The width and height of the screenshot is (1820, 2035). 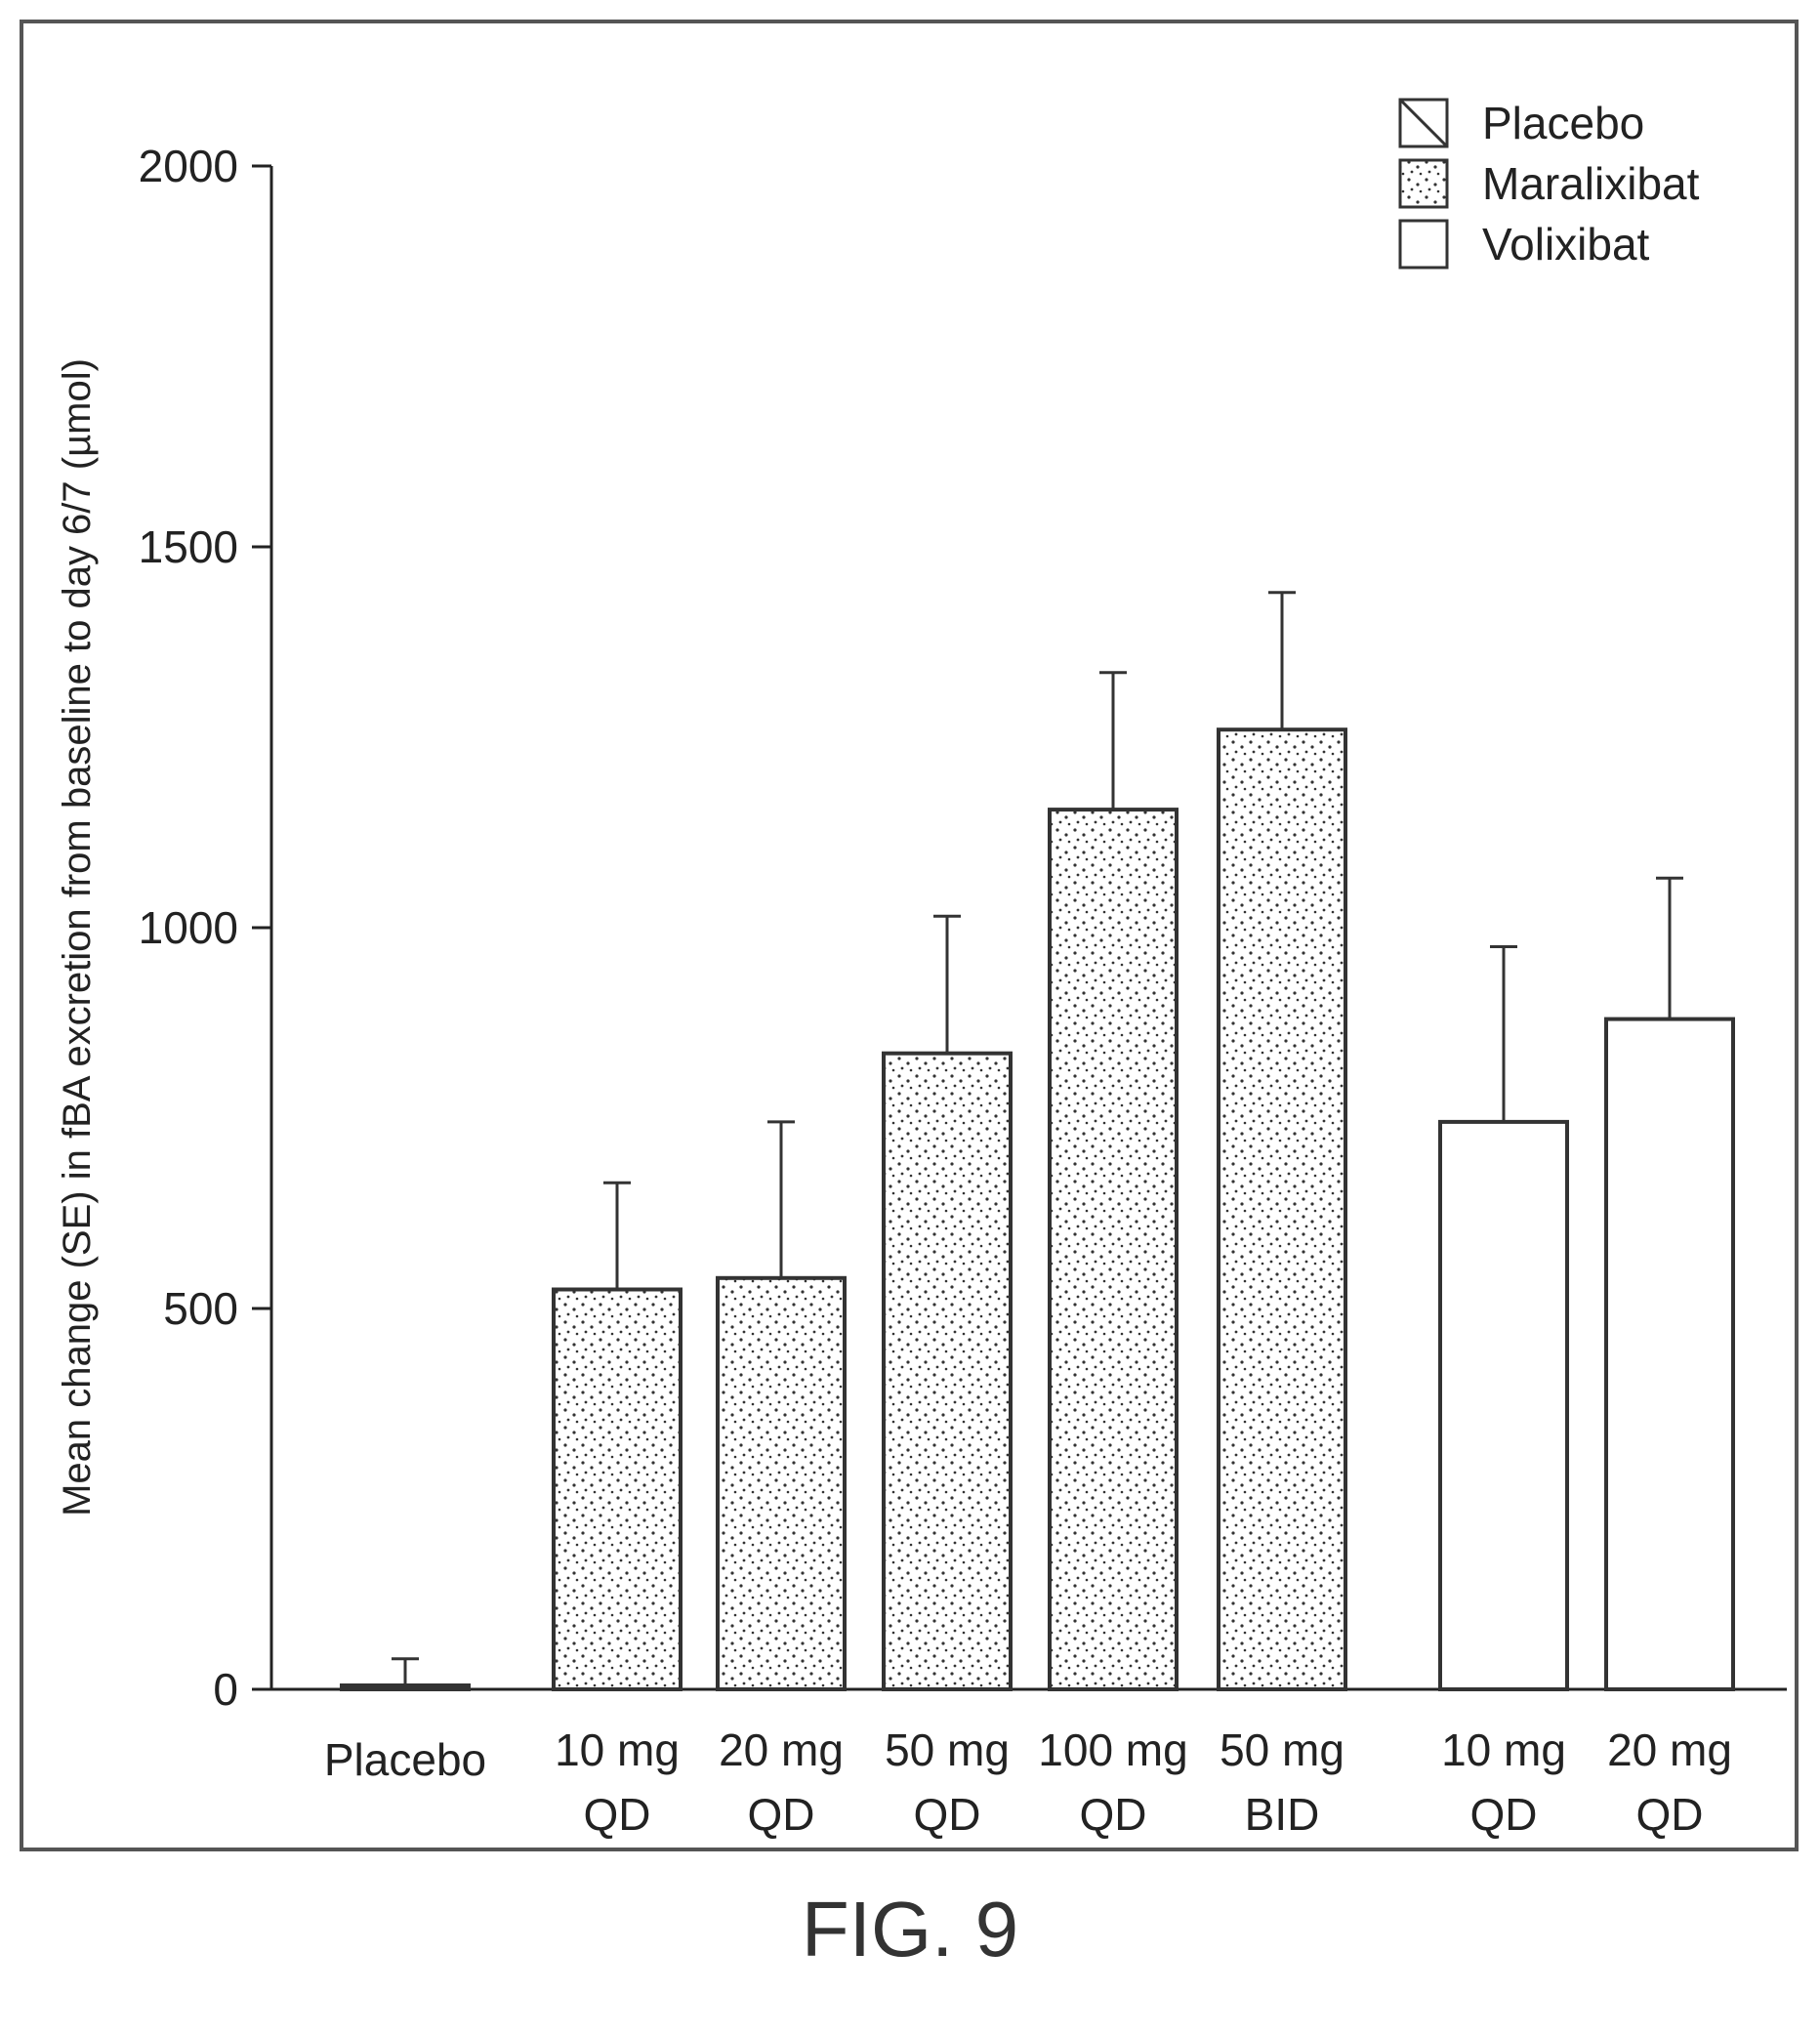 What do you see at coordinates (1563, 123) in the screenshot?
I see `legend-label: Placebo` at bounding box center [1563, 123].